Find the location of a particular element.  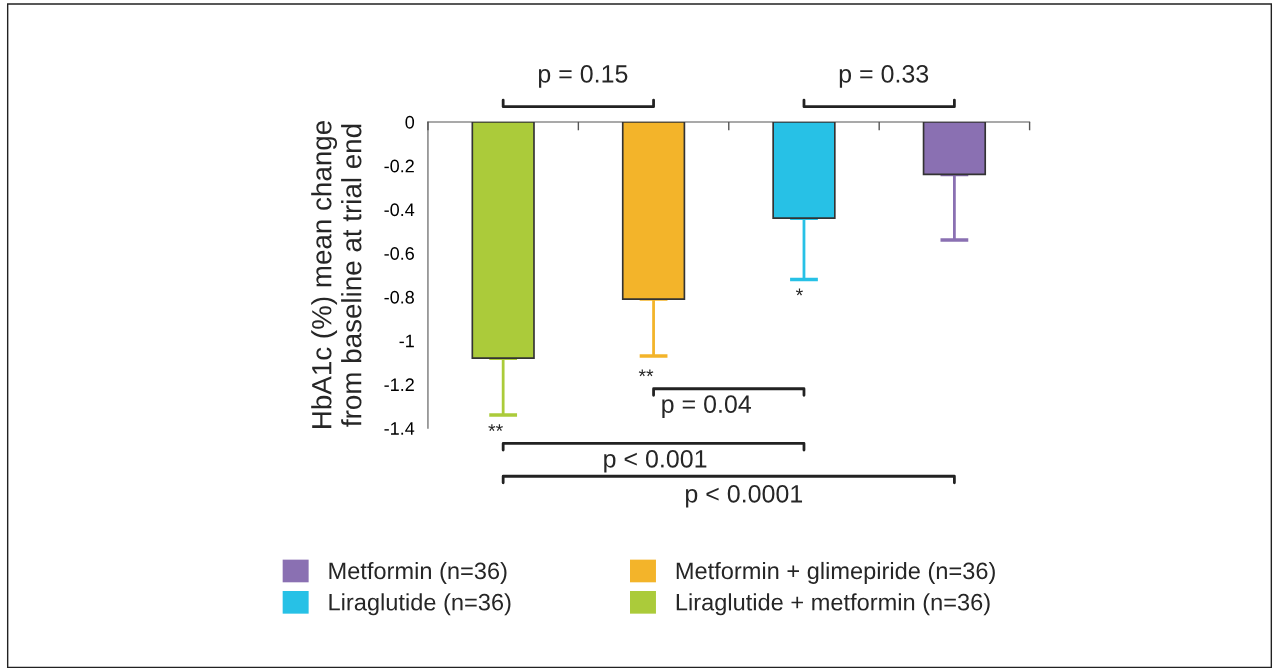

y-axis-title: HbA1c (%) mean change from baseline at trial end is located at coordinates (336, 274).